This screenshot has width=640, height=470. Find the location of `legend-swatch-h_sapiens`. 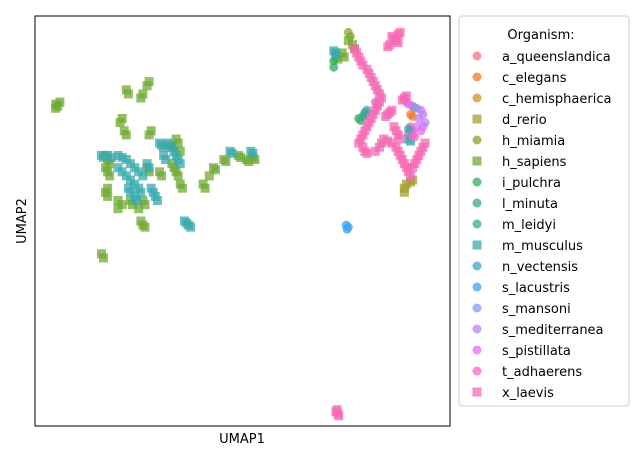

legend-swatch-h_sapiens is located at coordinates (477, 161).